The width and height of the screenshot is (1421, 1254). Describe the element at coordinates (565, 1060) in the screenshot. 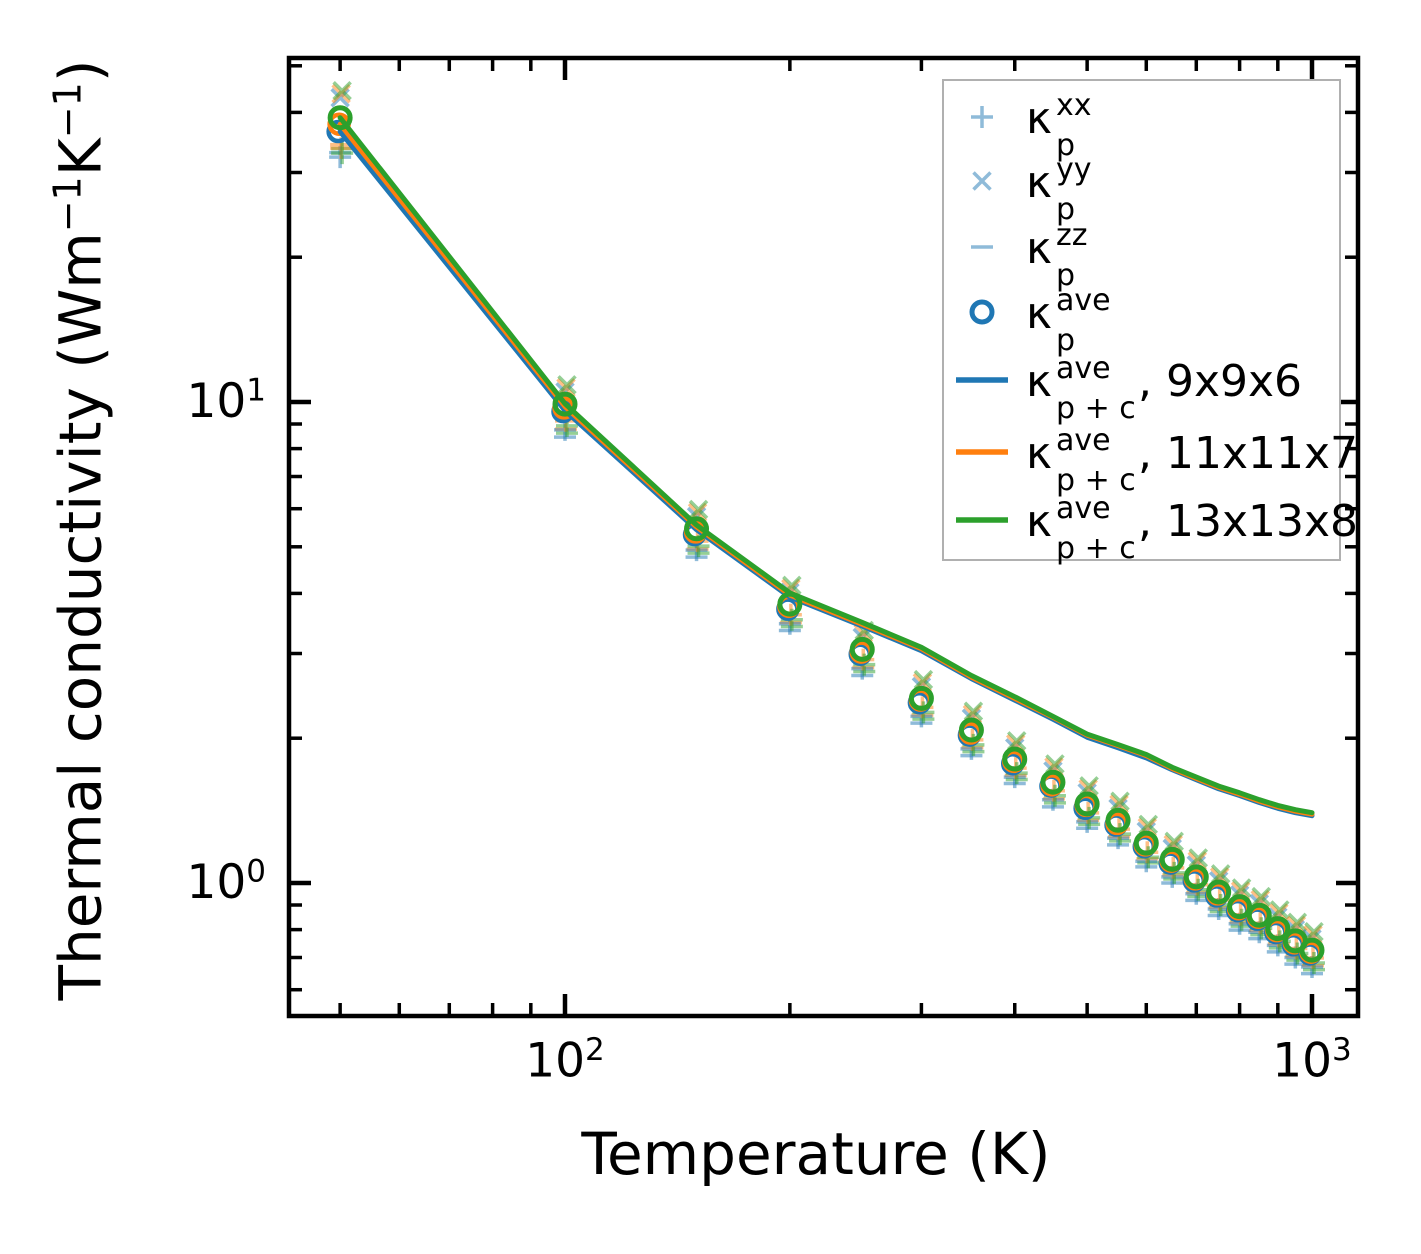

I see `x-tick-label-10^2: 102` at that location.